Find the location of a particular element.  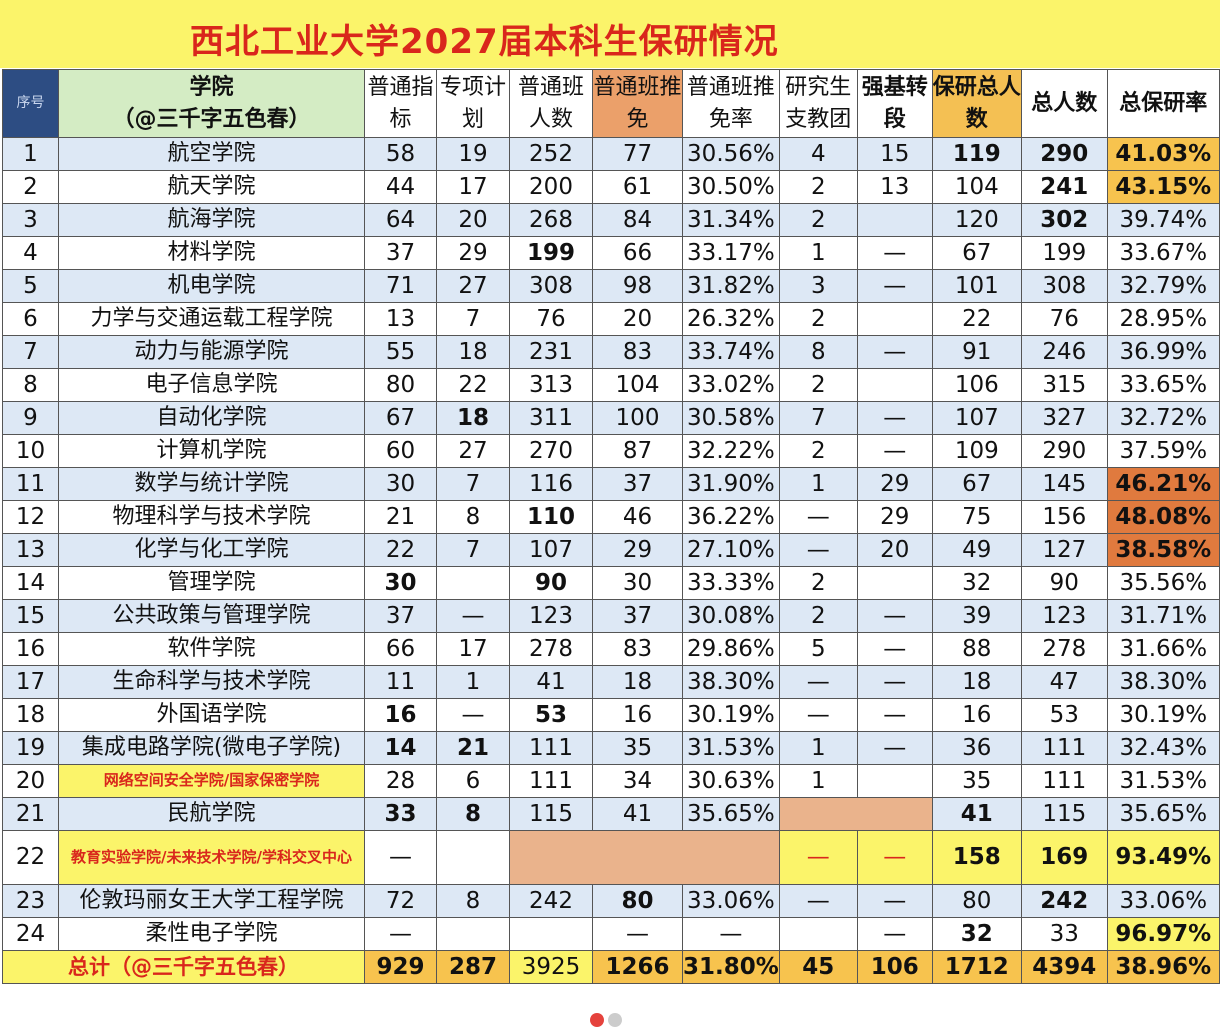

cell-regular-rate: 33.17% is located at coordinates (731, 253).